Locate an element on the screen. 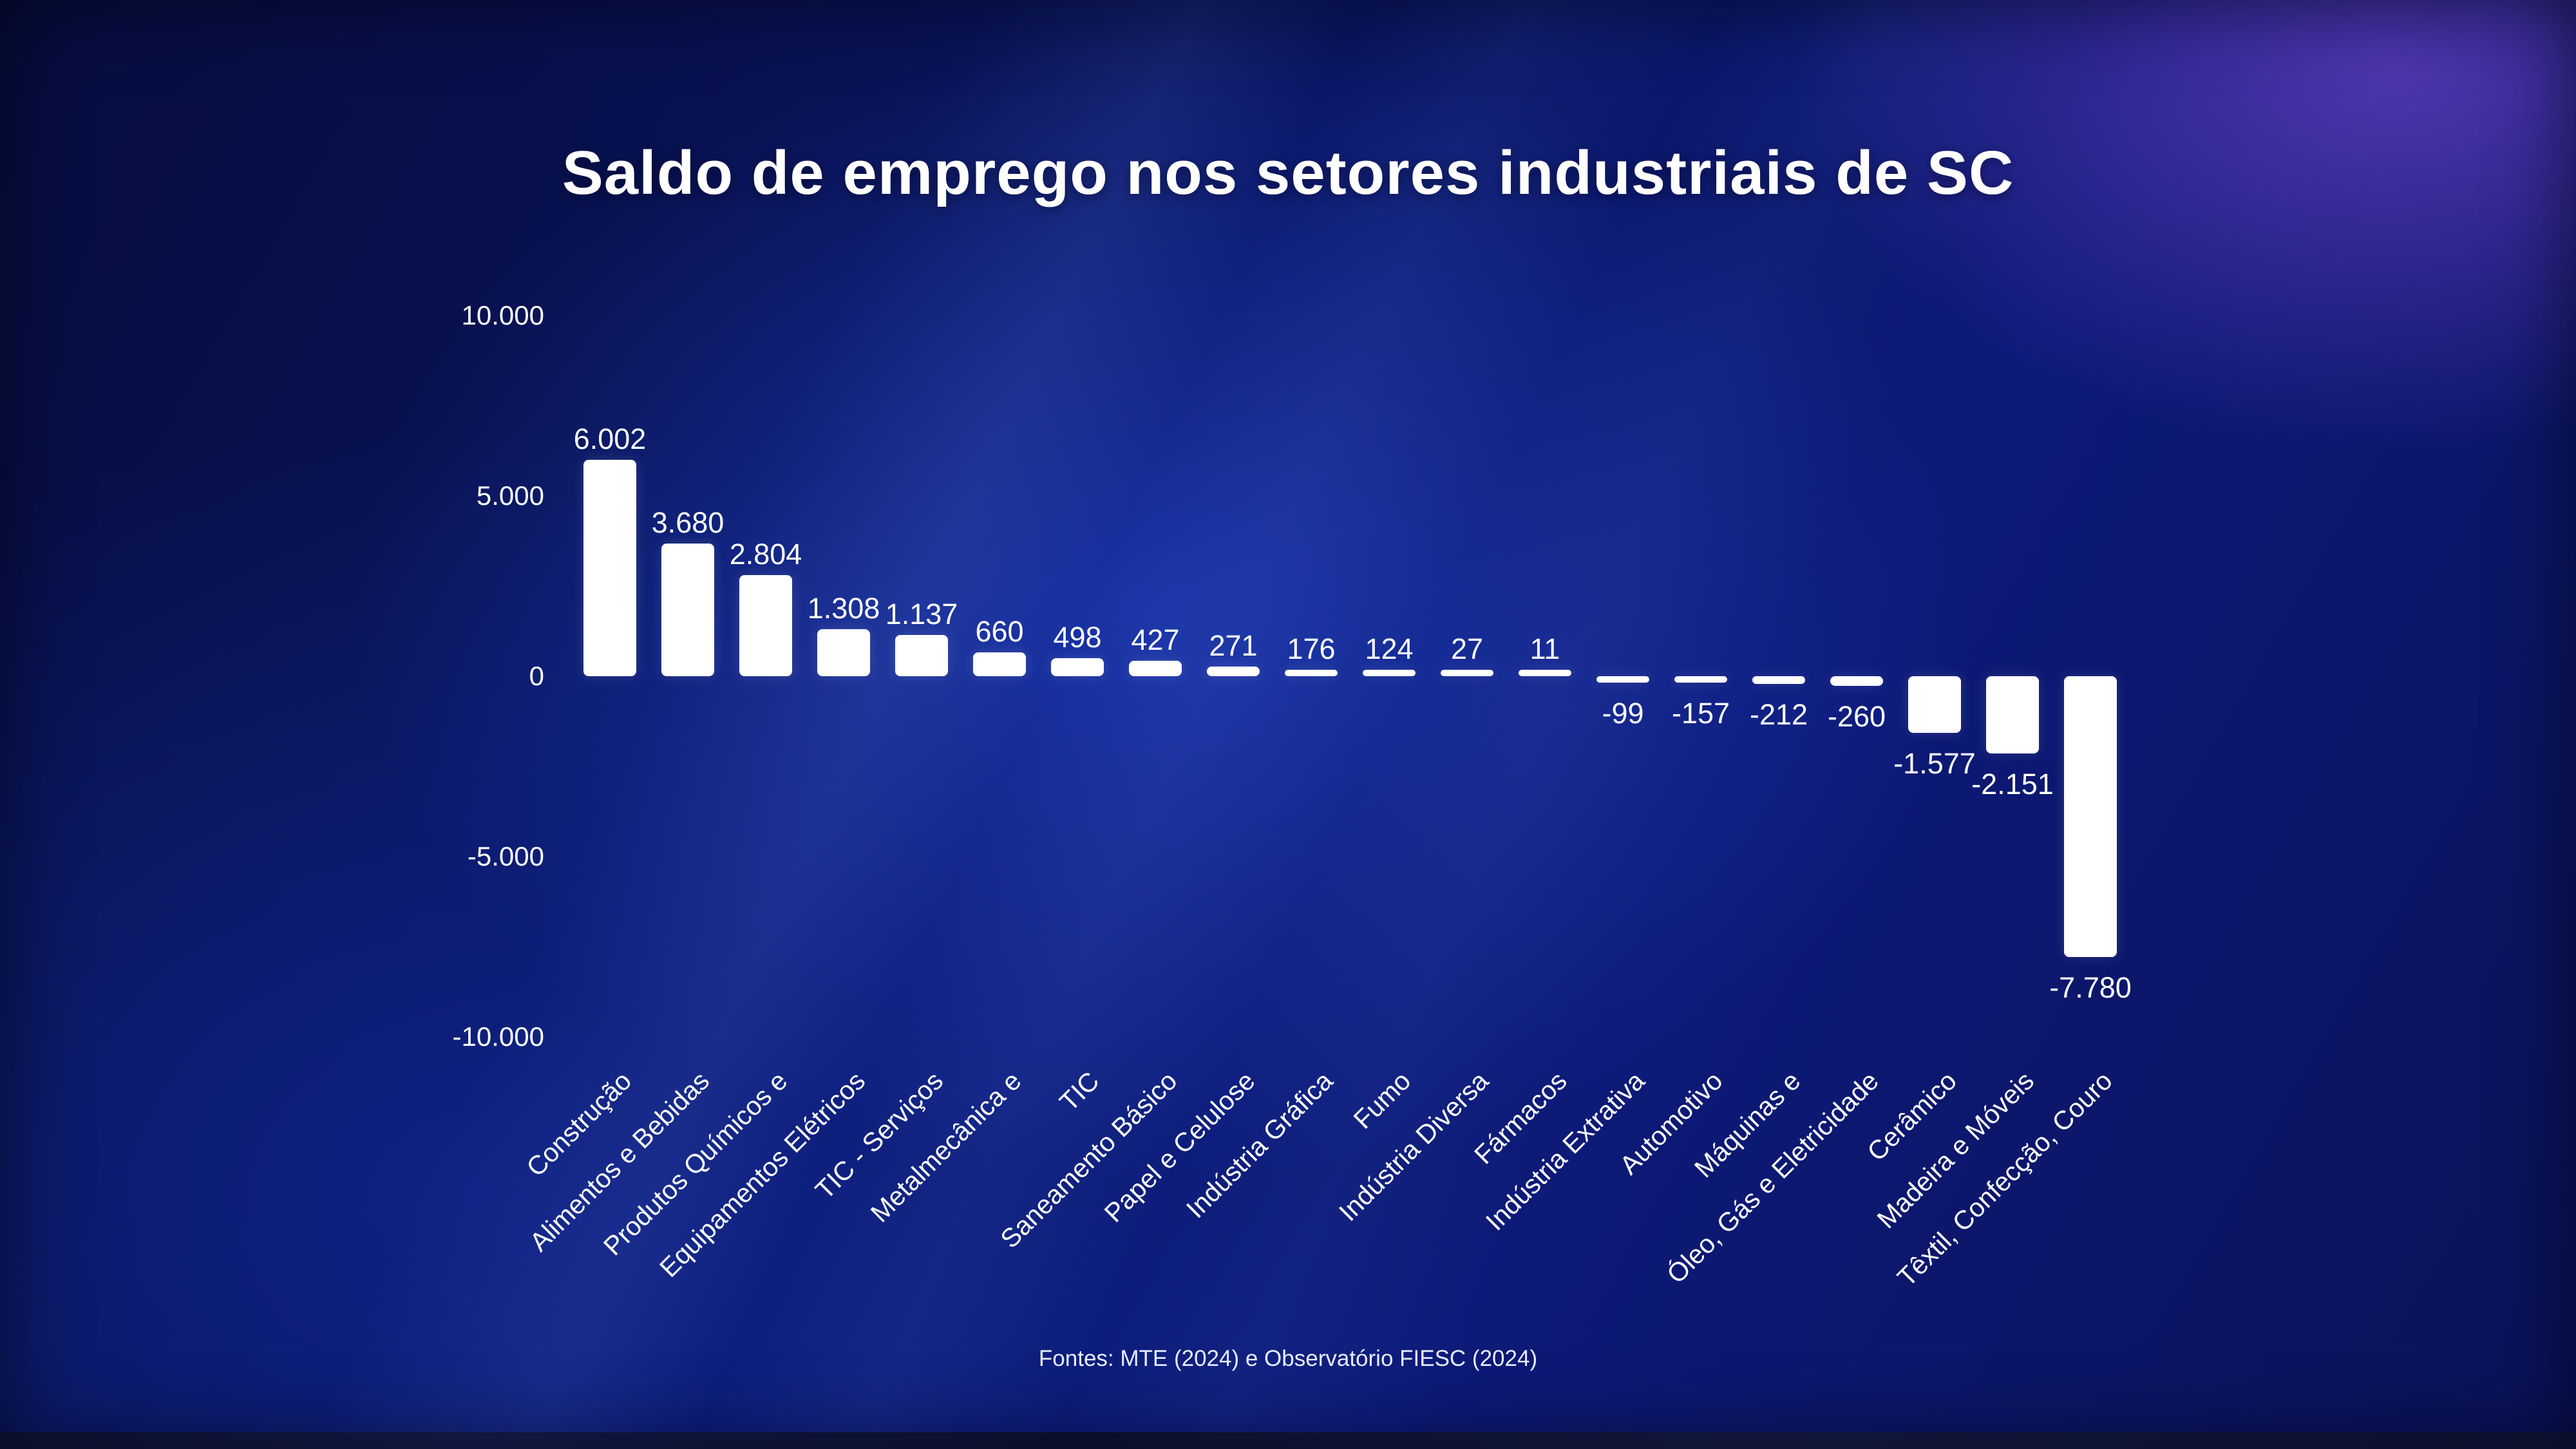 Image resolution: width=2576 pixels, height=1449 pixels. category-label: Fumo is located at coordinates (1382, 1100).